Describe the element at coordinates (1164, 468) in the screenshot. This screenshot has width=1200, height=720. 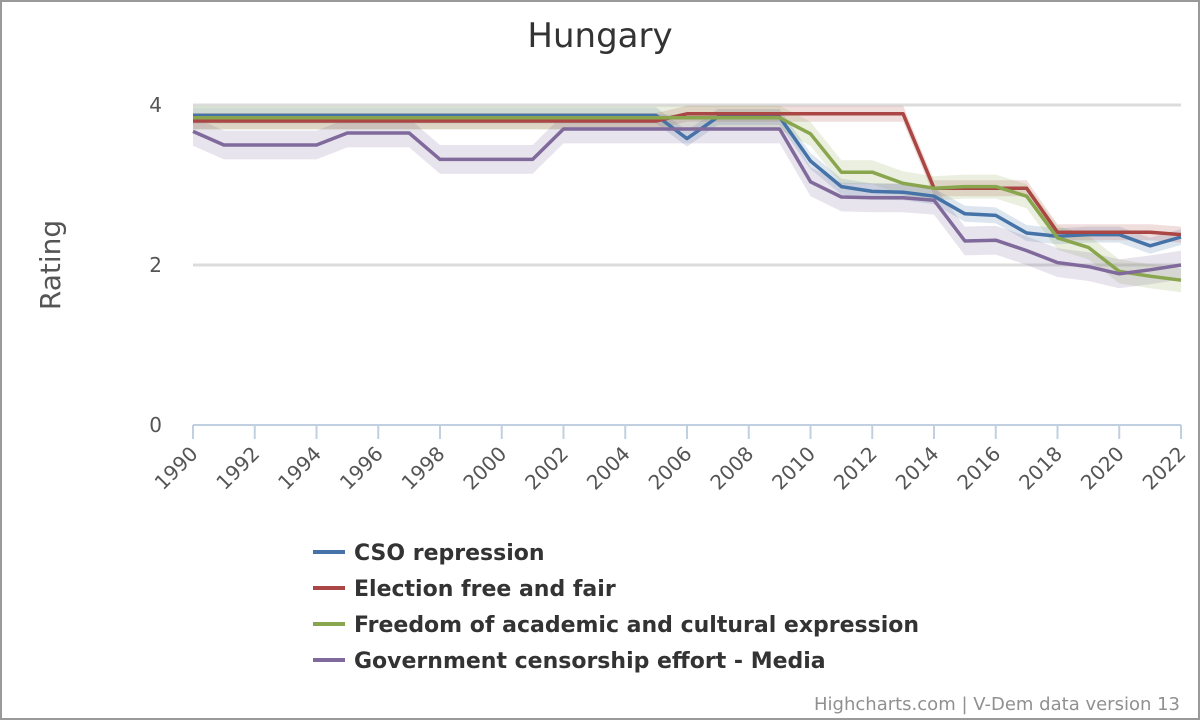
I see `x-tick-label: 2022` at that location.